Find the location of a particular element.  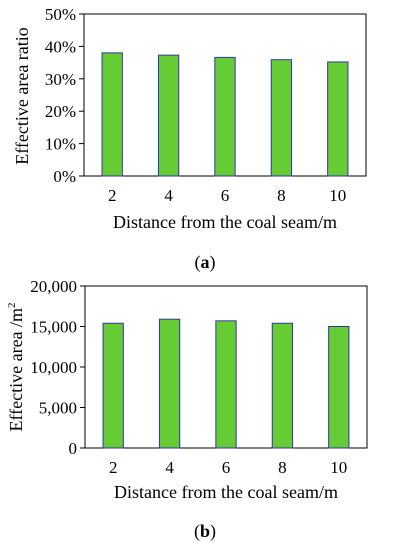

panel-label-b: (b) is located at coordinates (205, 531).